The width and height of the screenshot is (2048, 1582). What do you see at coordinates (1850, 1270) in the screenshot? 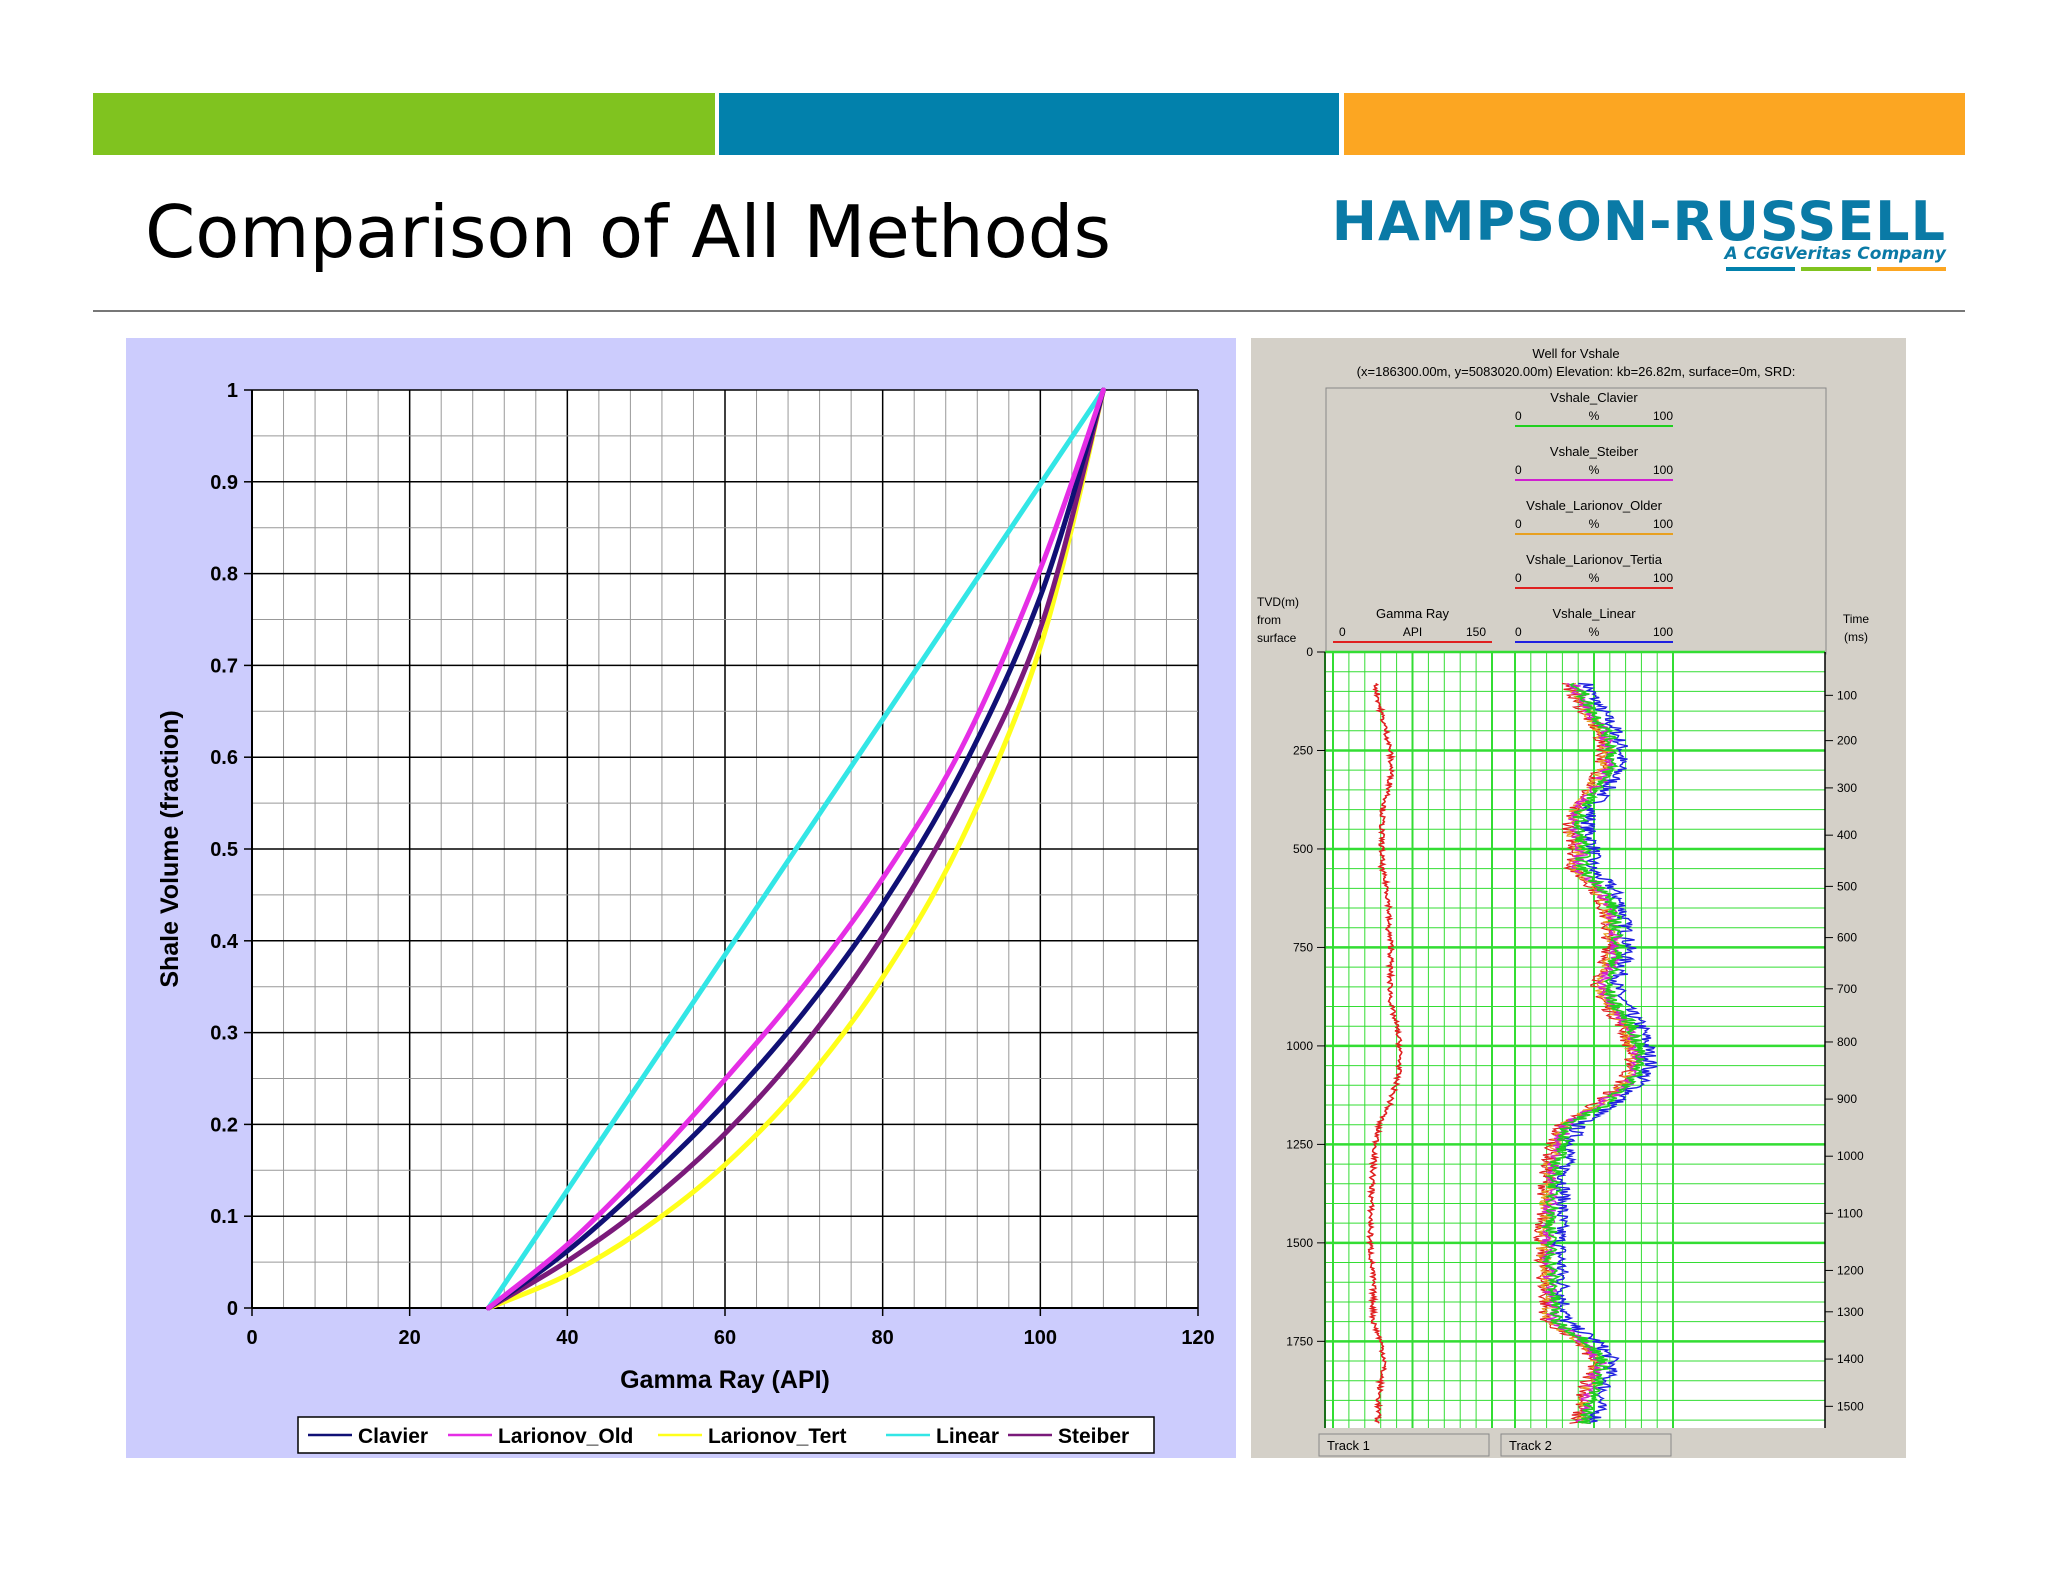
I see `time-tick-label: 1200` at bounding box center [1850, 1270].